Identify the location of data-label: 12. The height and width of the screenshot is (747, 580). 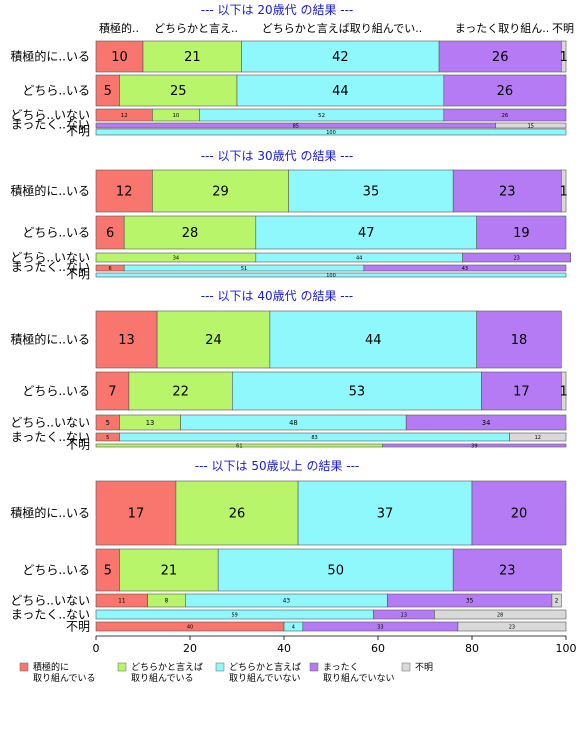
(538, 438).